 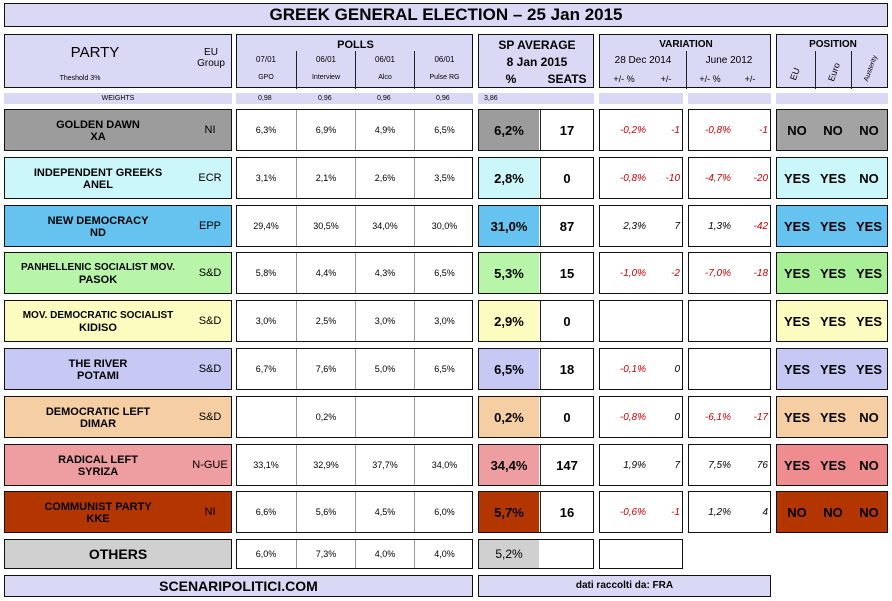 What do you see at coordinates (641, 226) in the screenshot?
I see `variation-dec-cell: 2,3% 7` at bounding box center [641, 226].